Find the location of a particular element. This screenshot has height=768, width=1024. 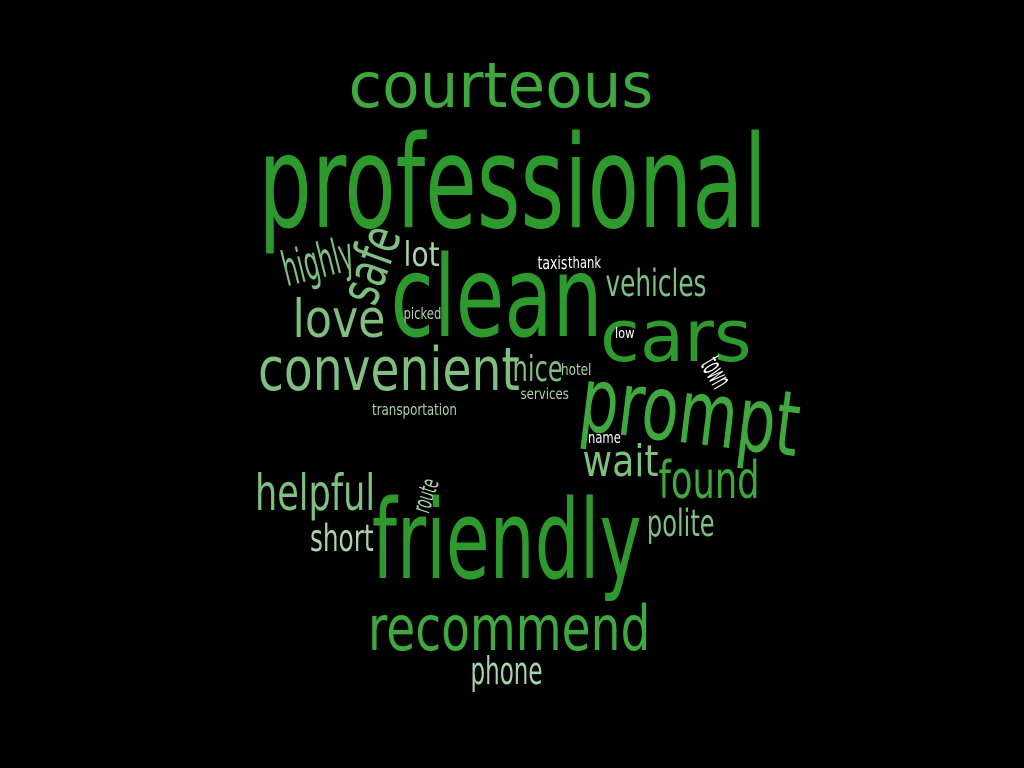

word-picked: picked is located at coordinates (421, 313).